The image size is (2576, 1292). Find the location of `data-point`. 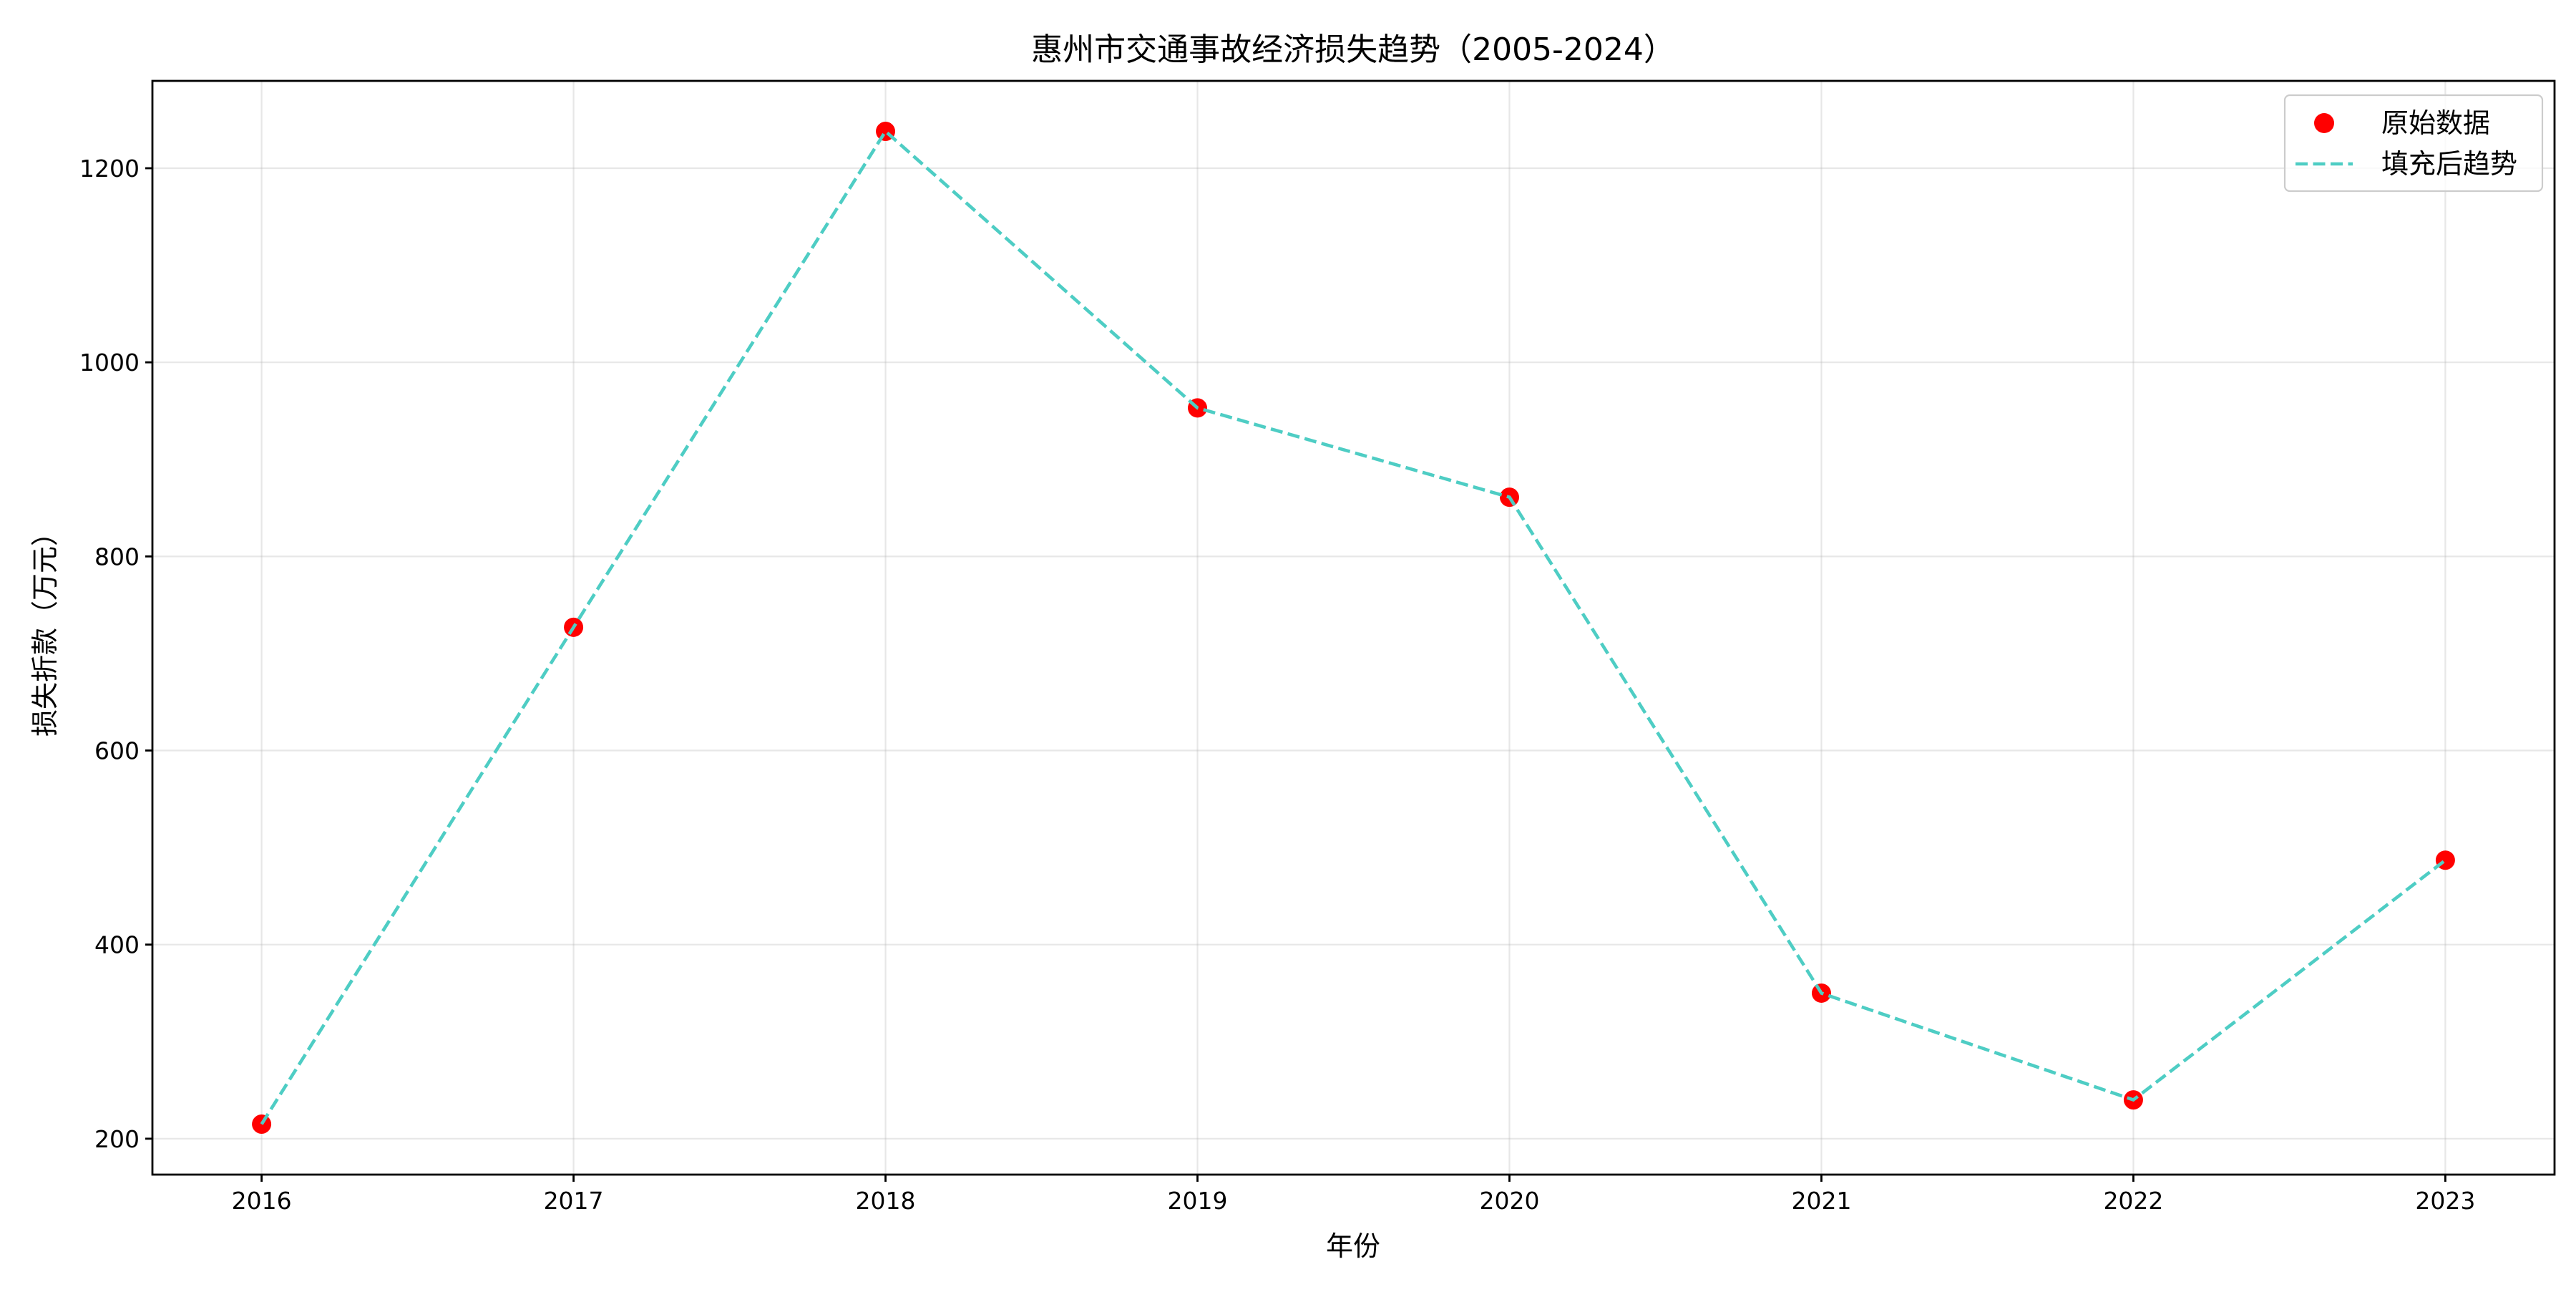

data-point is located at coordinates (262, 1124).